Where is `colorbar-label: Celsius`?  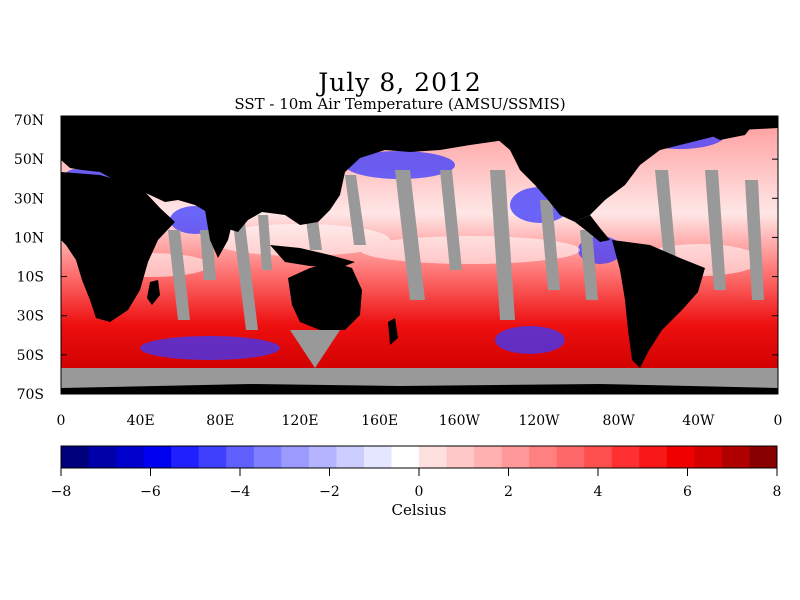
colorbar-label: Celsius is located at coordinates (419, 510).